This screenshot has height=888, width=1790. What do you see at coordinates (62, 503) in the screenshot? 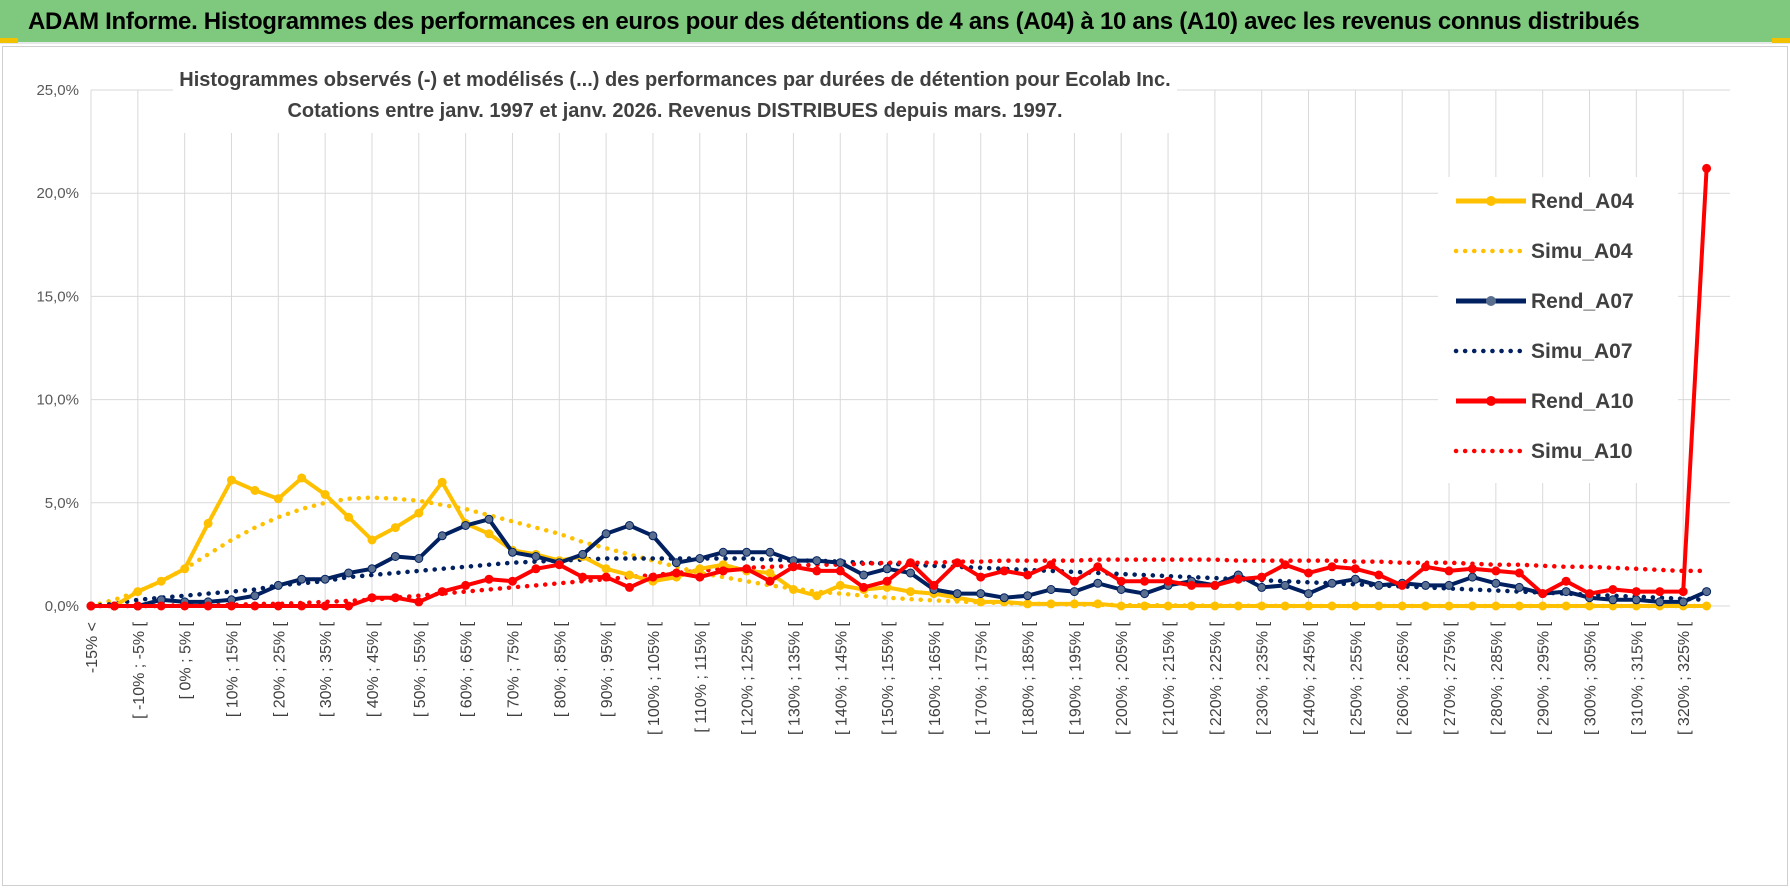
I see `y-tick-label: 5,0%` at bounding box center [62, 503].